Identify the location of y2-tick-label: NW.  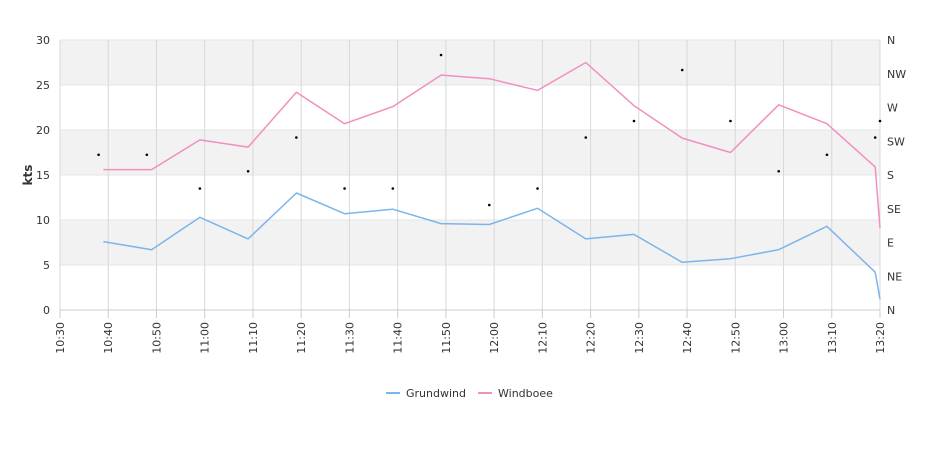
(896, 74).